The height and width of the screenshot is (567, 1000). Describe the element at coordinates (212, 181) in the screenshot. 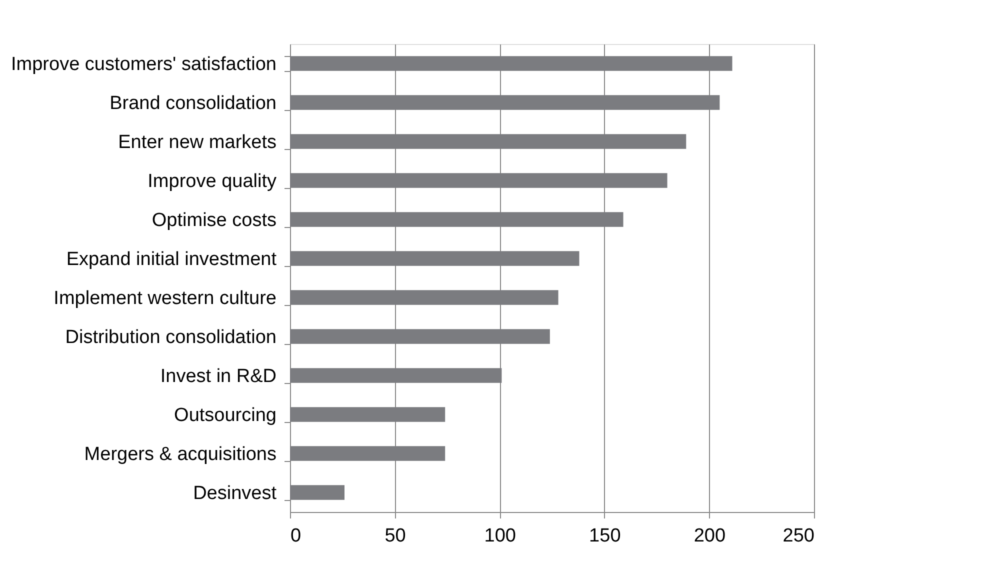

I see `y-tick-label: Improve quality` at that location.